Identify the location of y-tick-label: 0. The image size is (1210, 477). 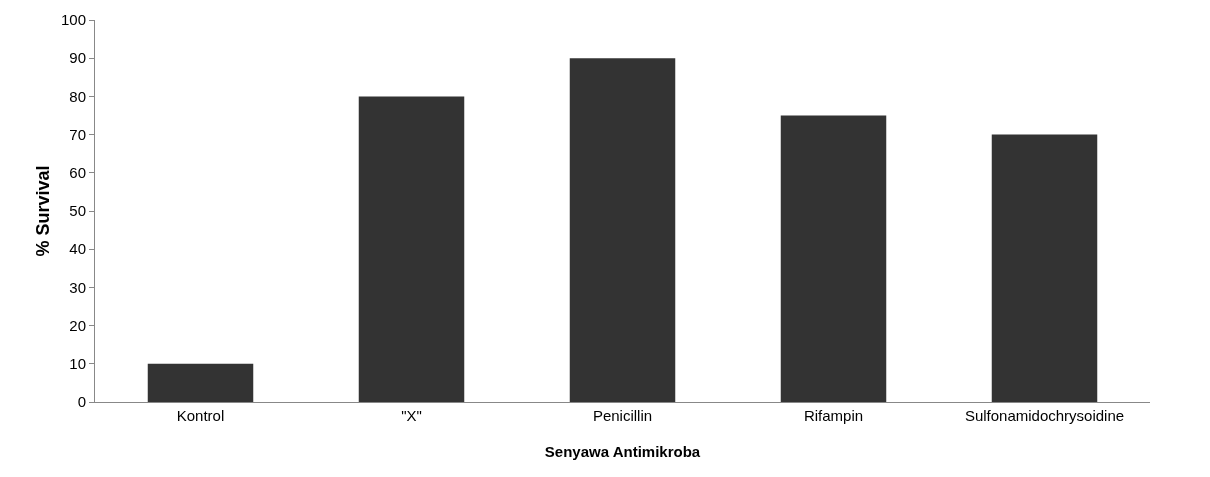
(81, 402).